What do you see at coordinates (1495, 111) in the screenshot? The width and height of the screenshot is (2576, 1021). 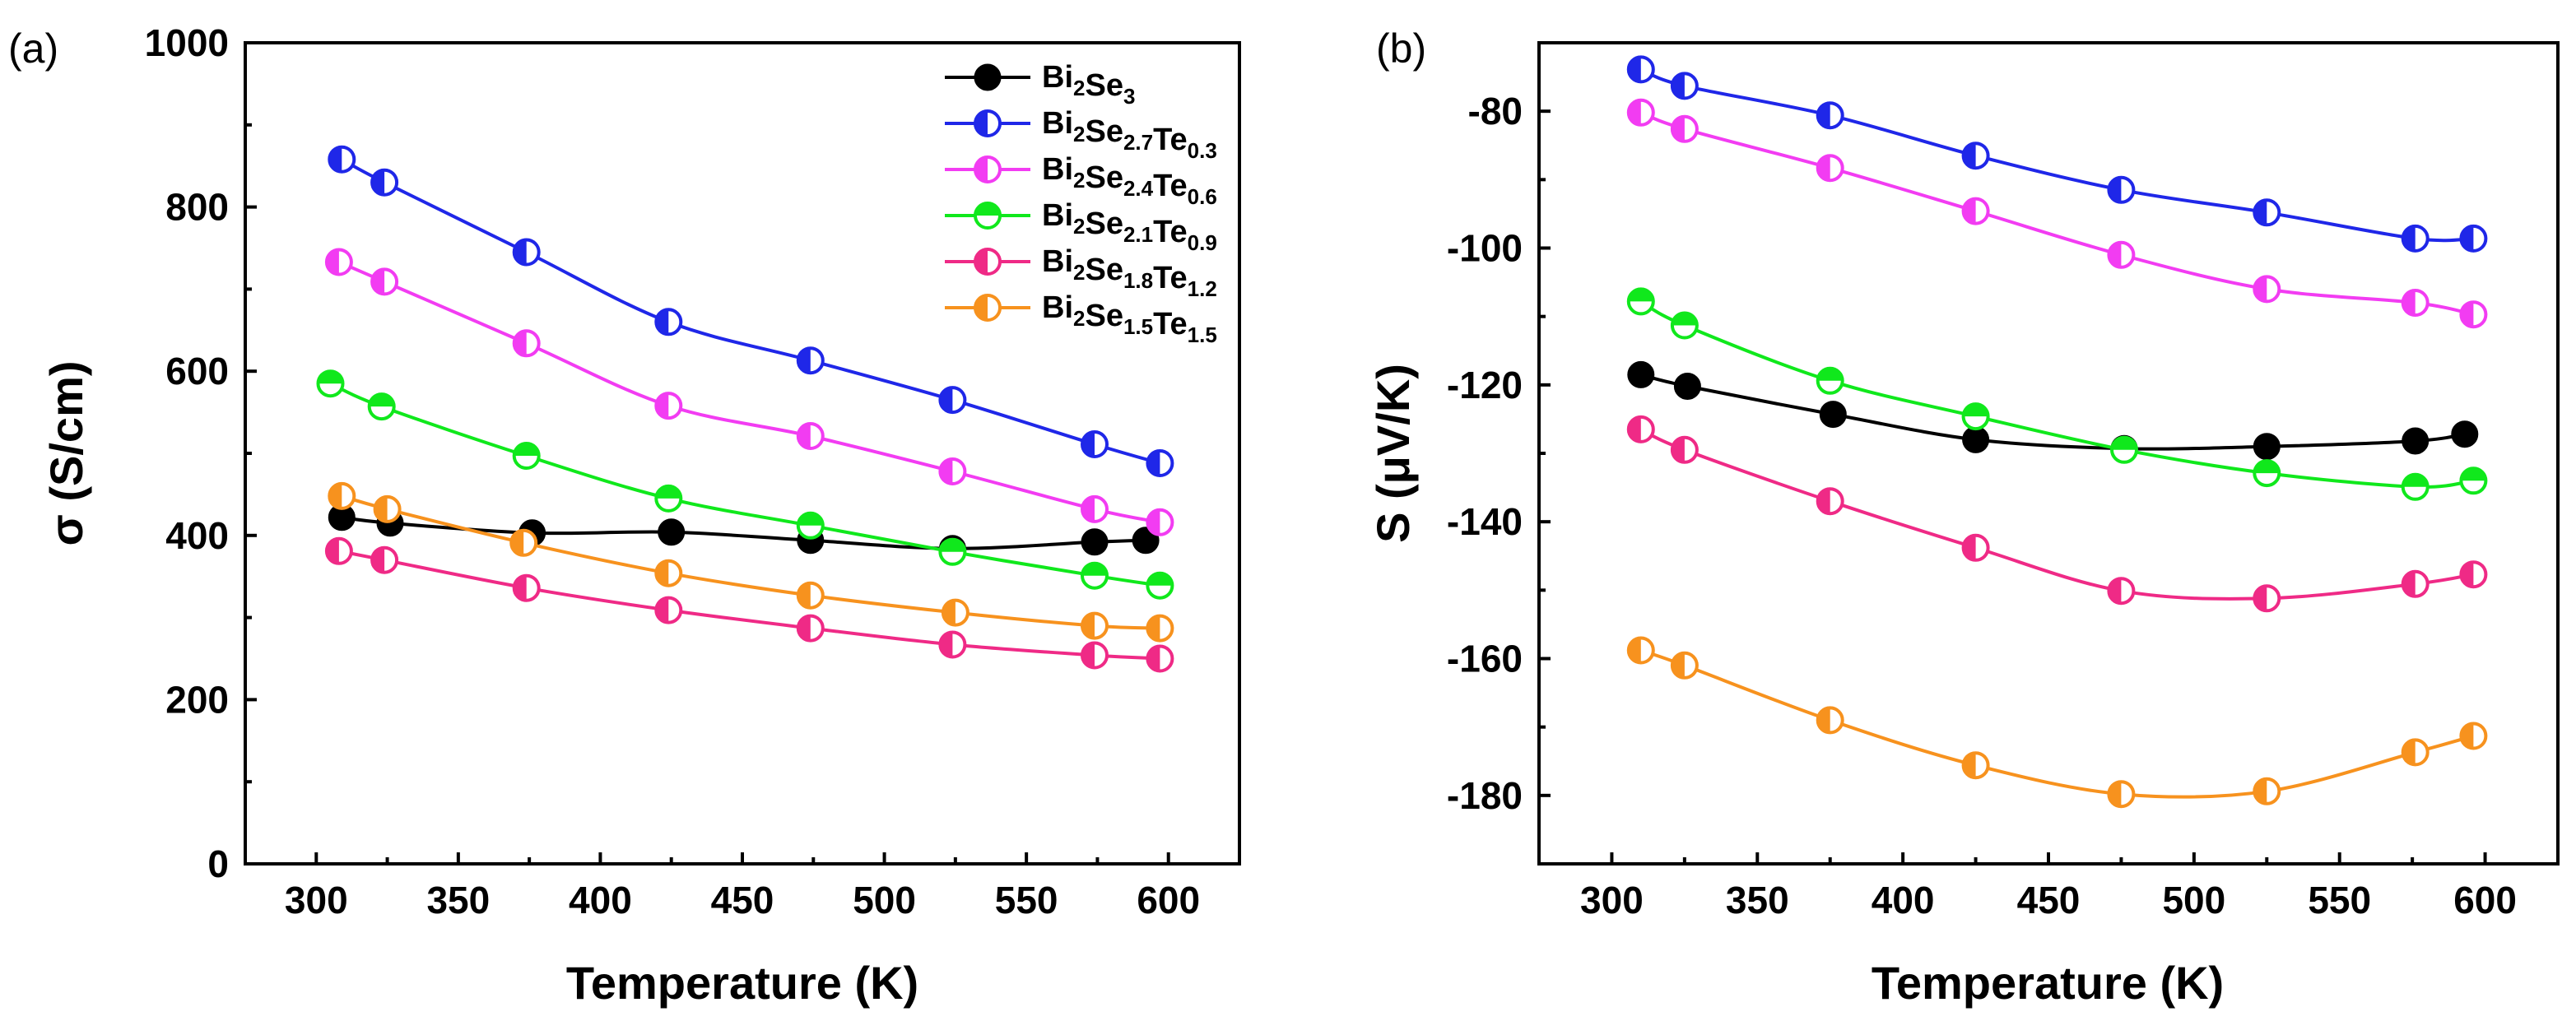 I see `panel-b-y-tick-label: -80` at bounding box center [1495, 111].